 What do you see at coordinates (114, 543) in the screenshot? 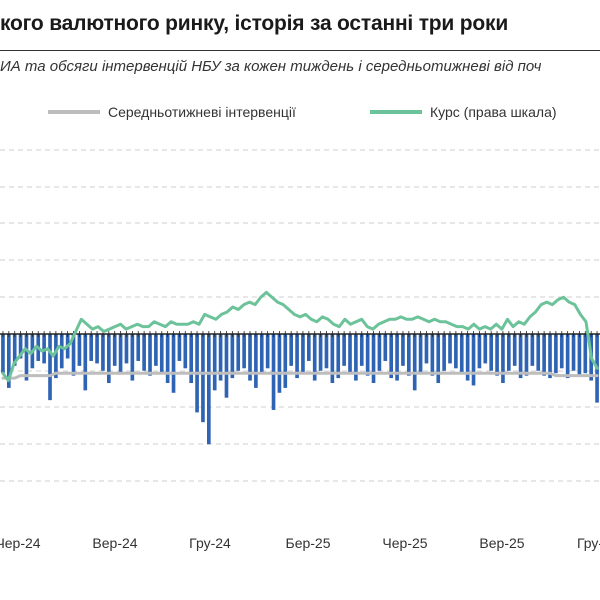
I see `x-tick-label-1: Вер-24` at bounding box center [114, 543].